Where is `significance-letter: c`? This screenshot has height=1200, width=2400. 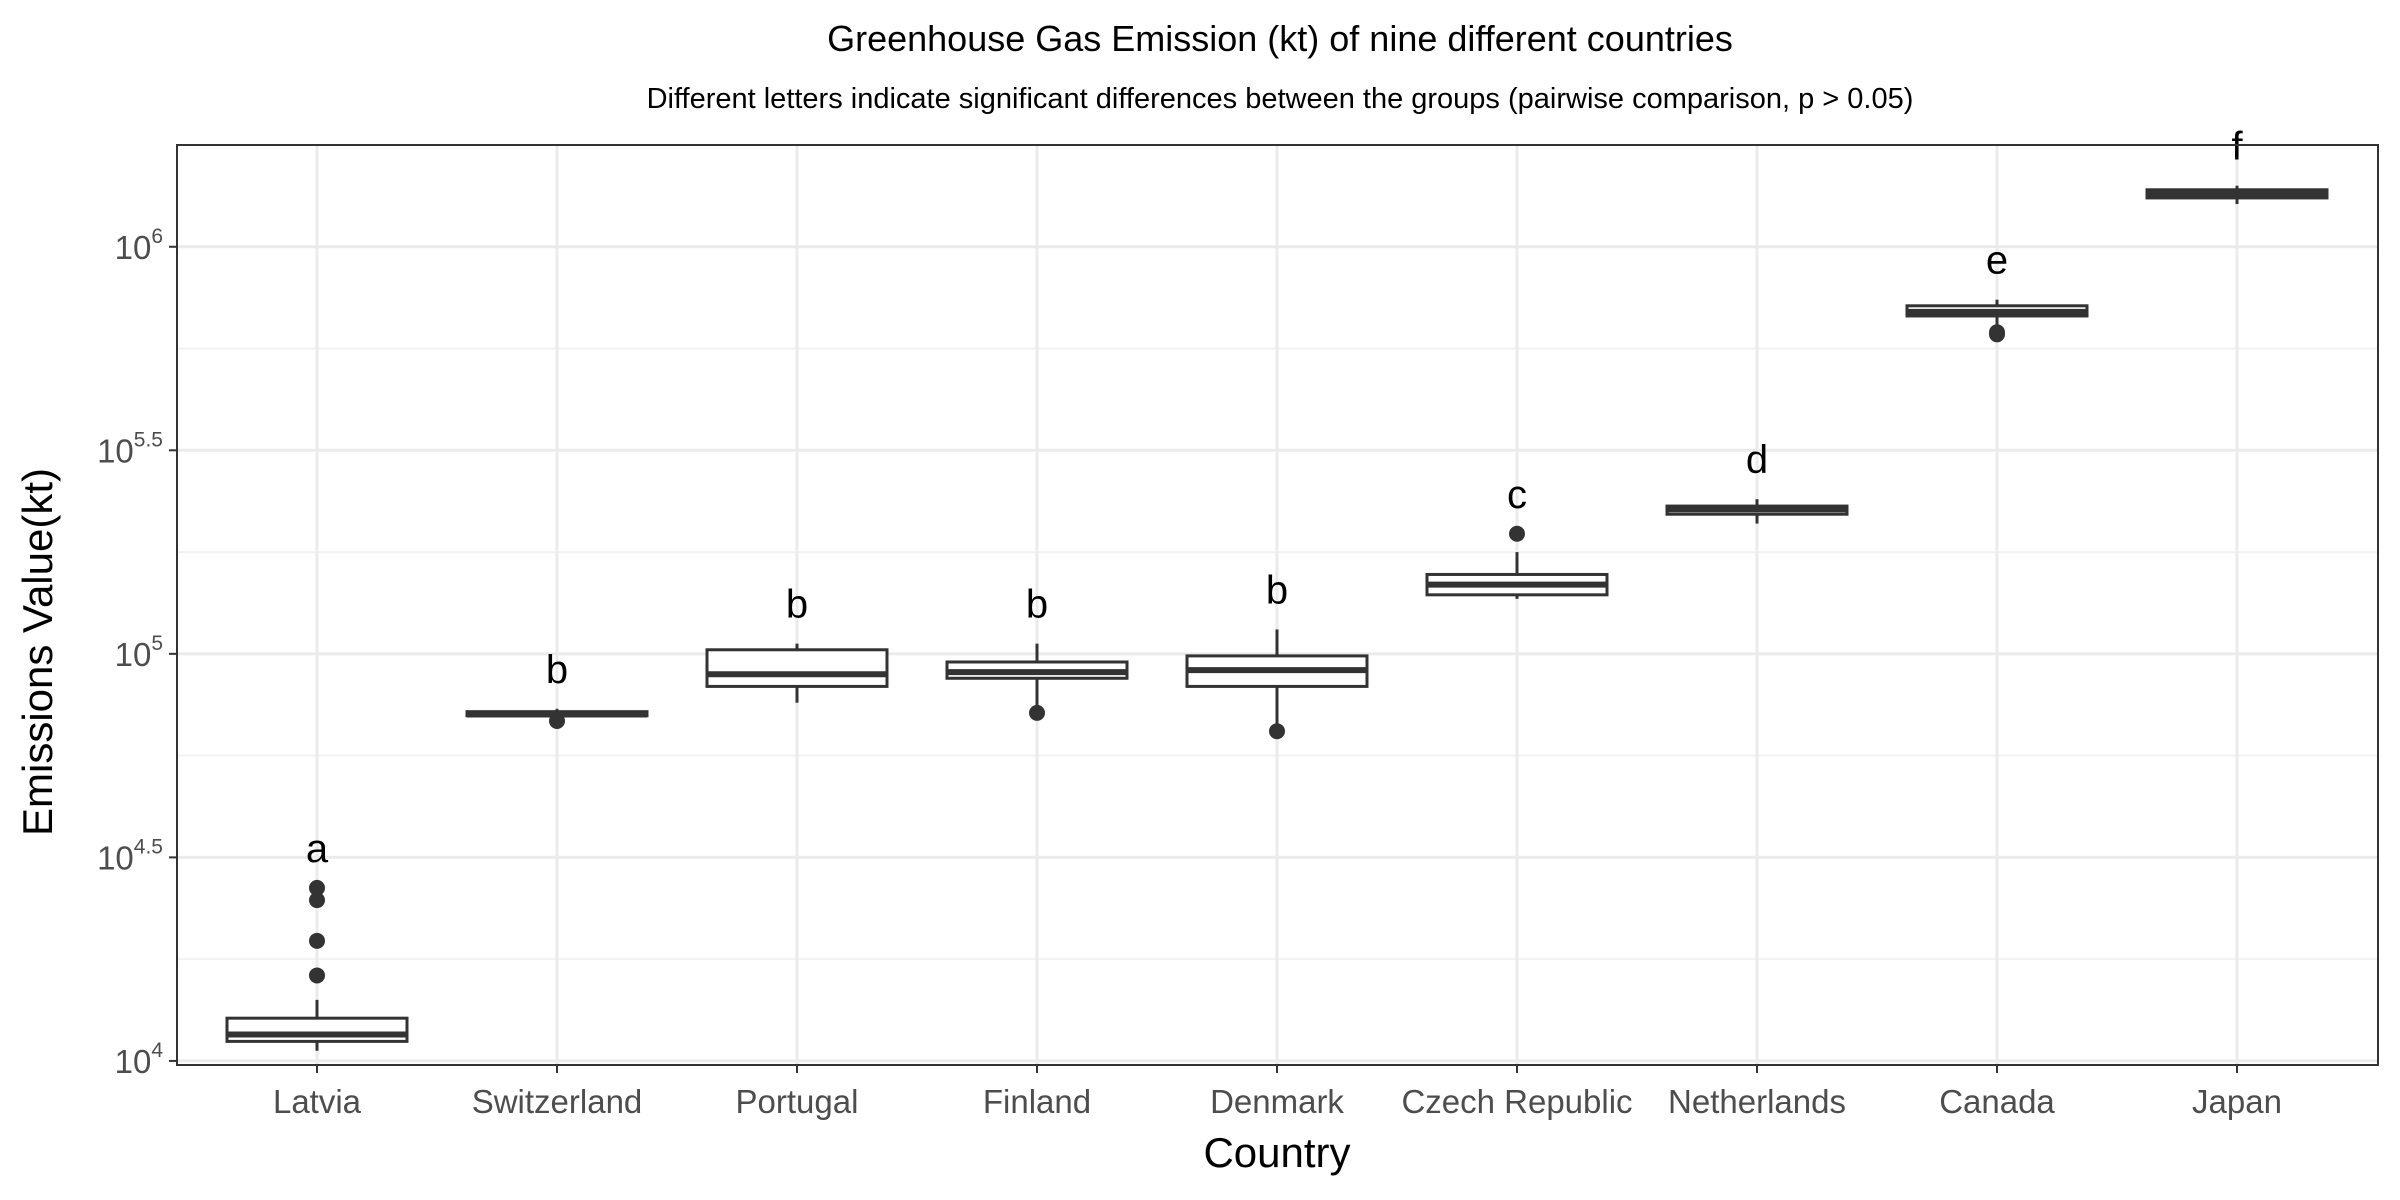
significance-letter: c is located at coordinates (1517, 495).